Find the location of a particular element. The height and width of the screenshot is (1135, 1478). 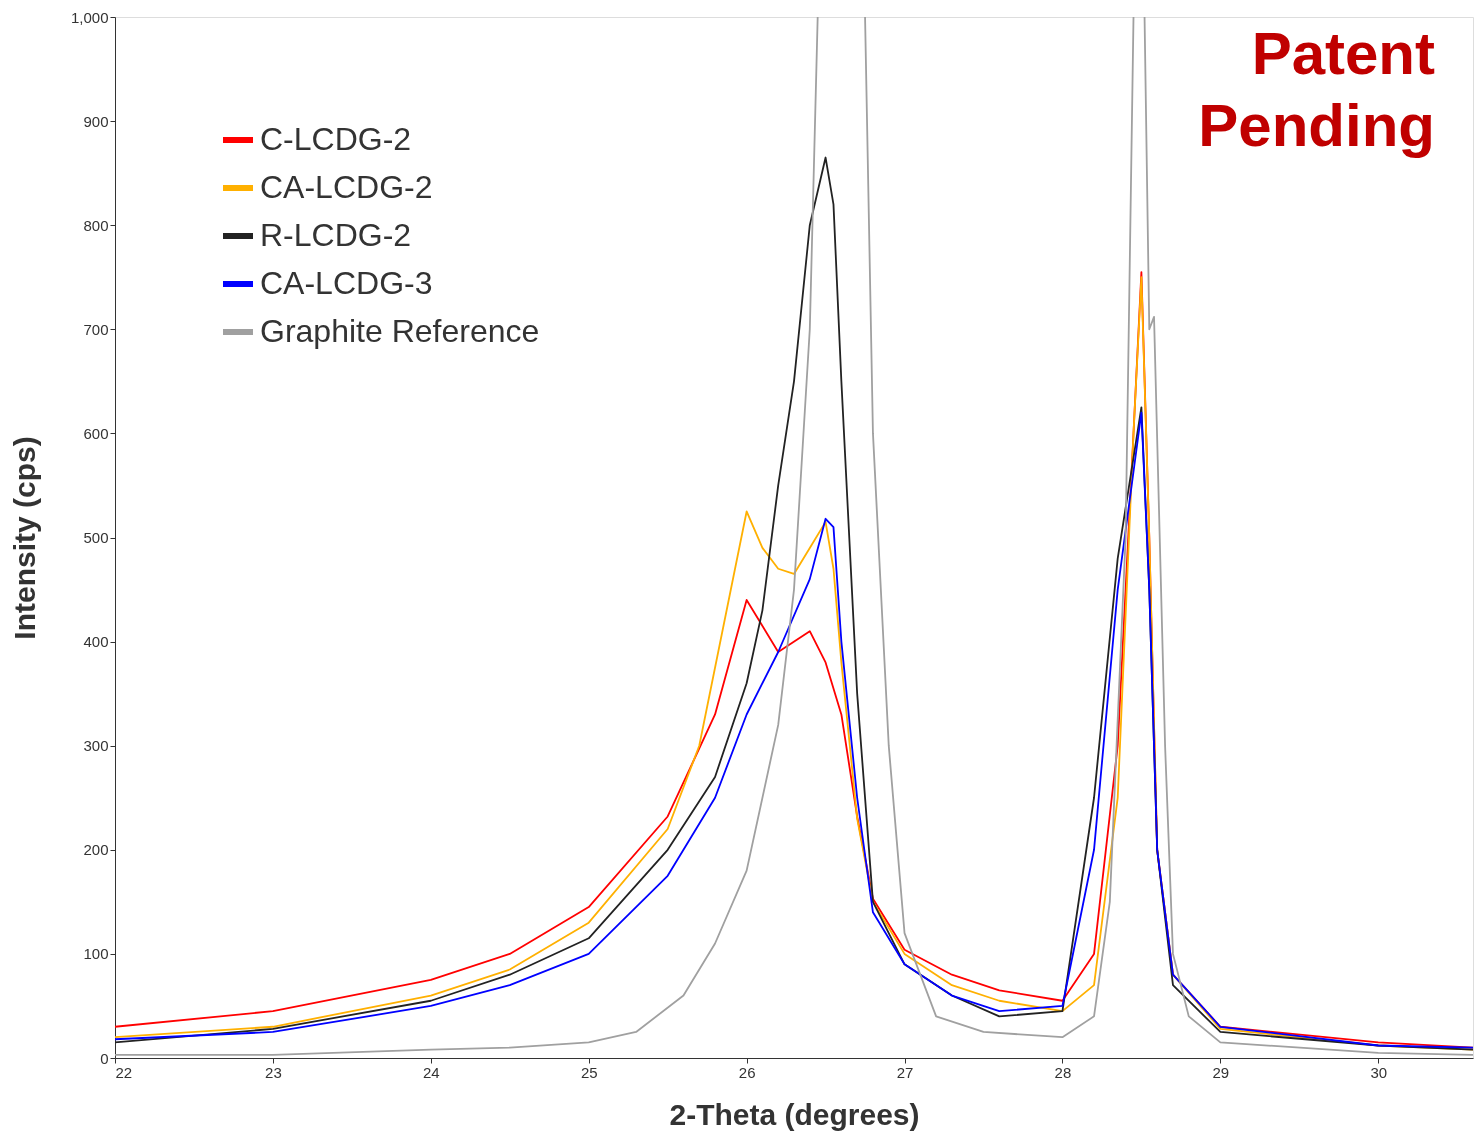

y-tick-label: 0 is located at coordinates (104, 1058).